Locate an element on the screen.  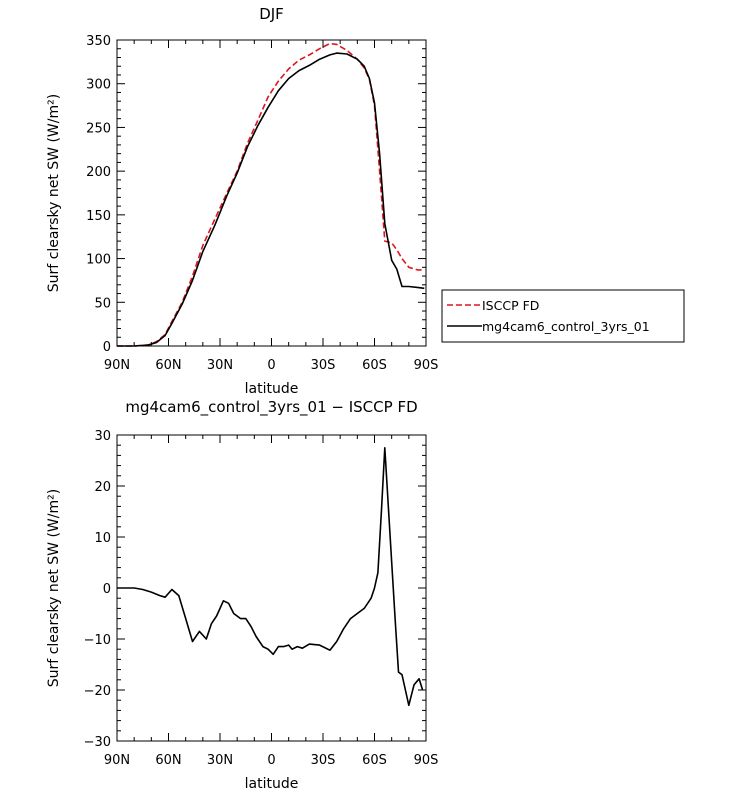
legend-label: mg4cam6_control_3yrs_01 is located at coordinates (566, 326).